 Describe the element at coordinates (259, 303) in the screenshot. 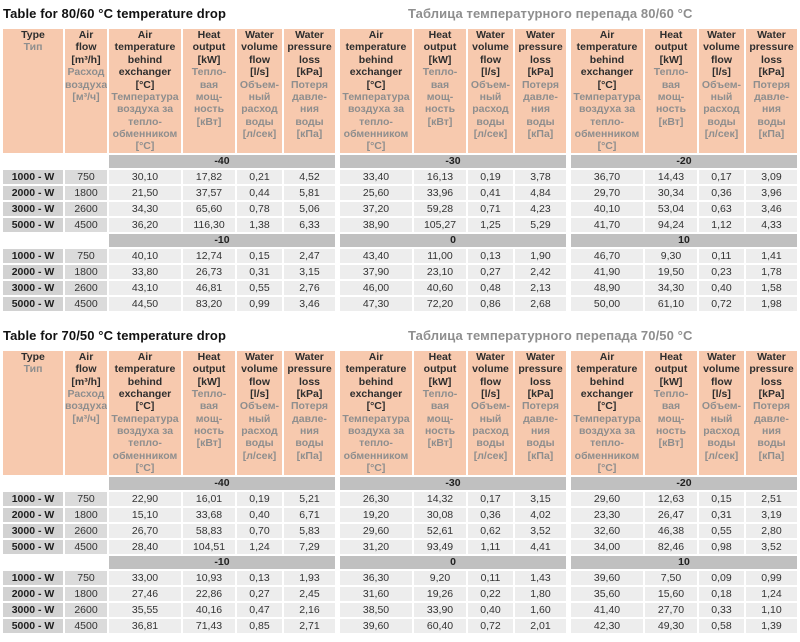

I see `value-cell: 0,99` at that location.